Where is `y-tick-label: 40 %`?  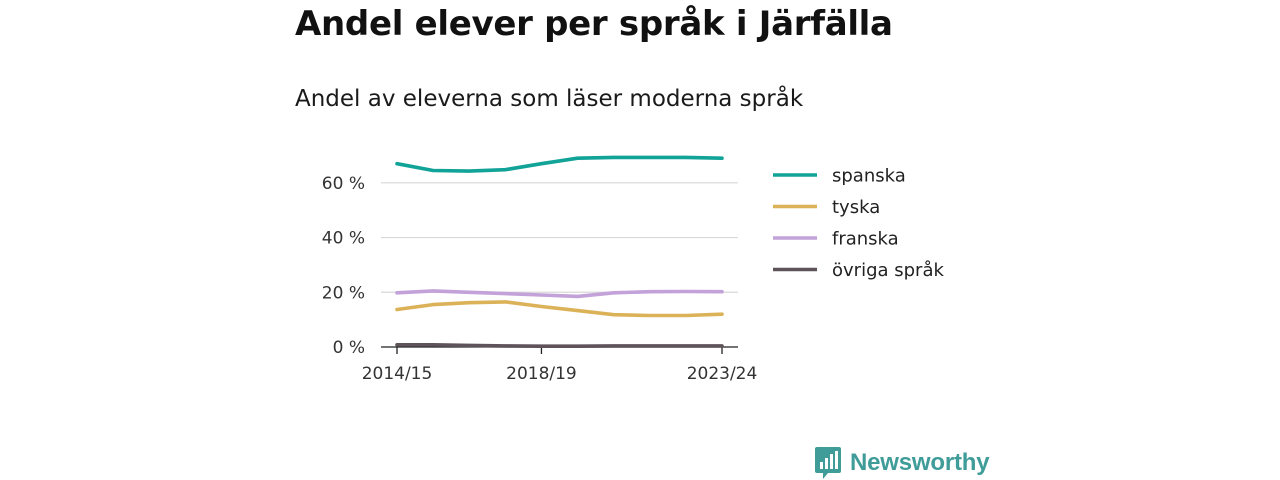 y-tick-label: 40 % is located at coordinates (343, 239).